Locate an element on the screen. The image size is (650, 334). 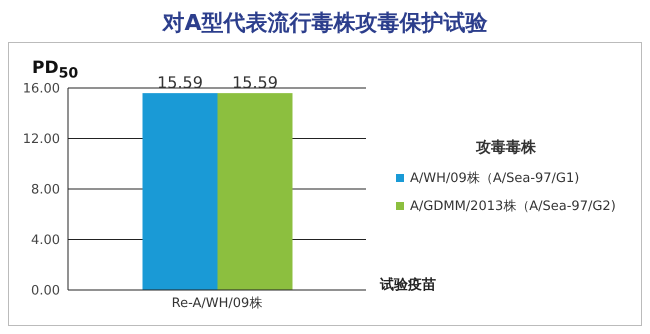
chart-title: 对A型代表流行毒株攻毒保护试验 is located at coordinates (325, 24).